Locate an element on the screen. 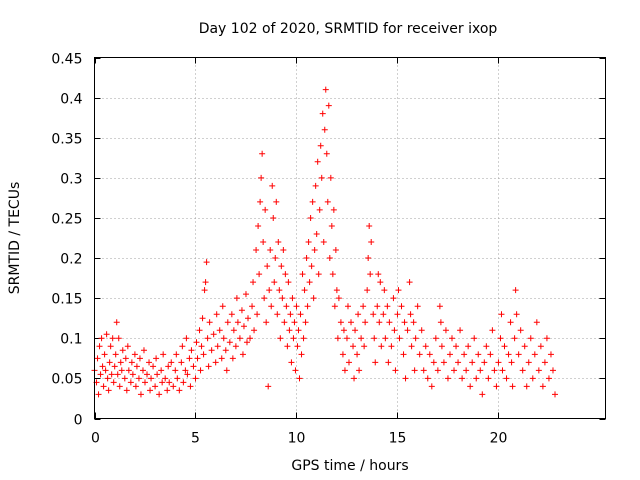  y-tick-label: 0.05 is located at coordinates (66, 380).